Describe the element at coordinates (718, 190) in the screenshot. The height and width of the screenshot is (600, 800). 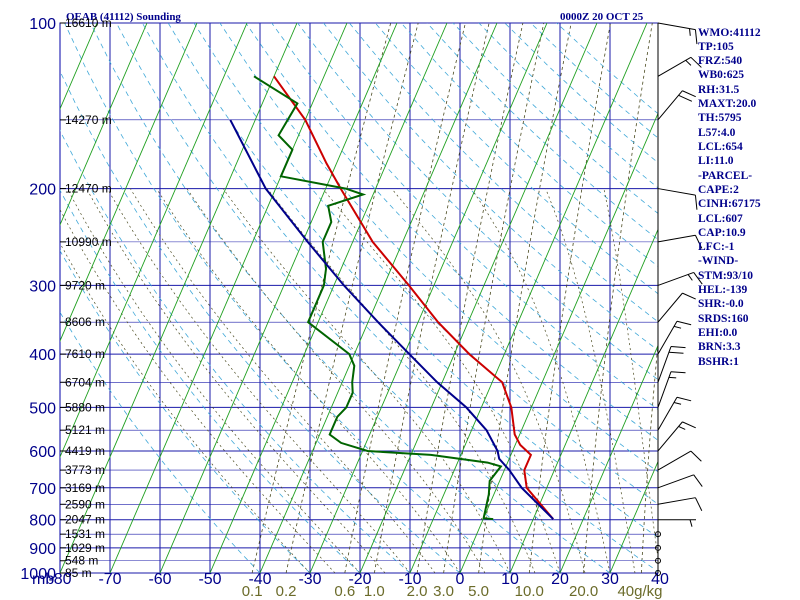
I see `stat-cape: CAPE:2` at that location.